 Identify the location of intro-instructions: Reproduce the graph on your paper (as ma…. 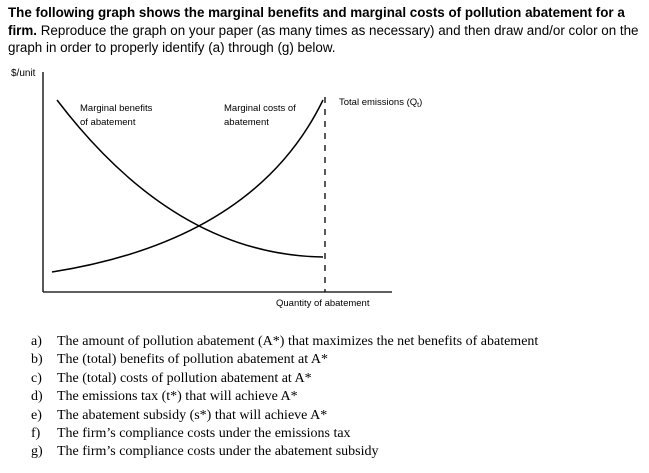
(323, 39).